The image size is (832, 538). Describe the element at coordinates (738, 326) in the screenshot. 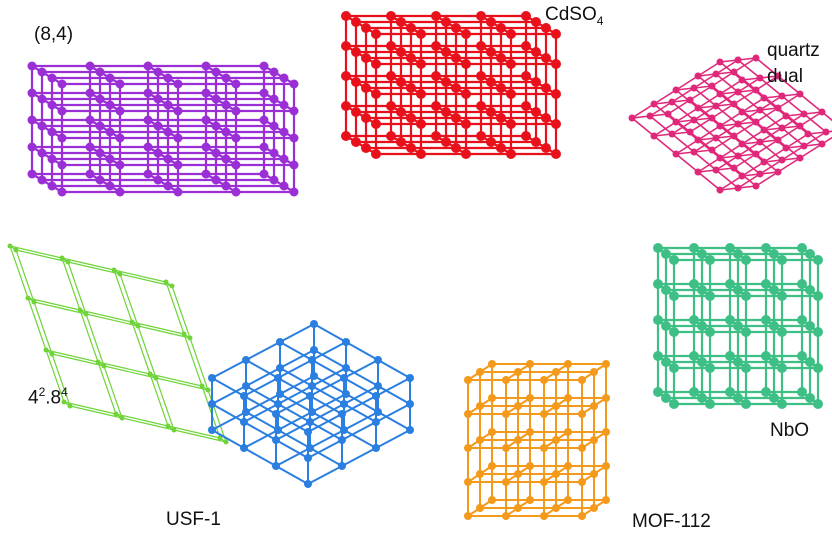

I see `net-nbo-group` at that location.